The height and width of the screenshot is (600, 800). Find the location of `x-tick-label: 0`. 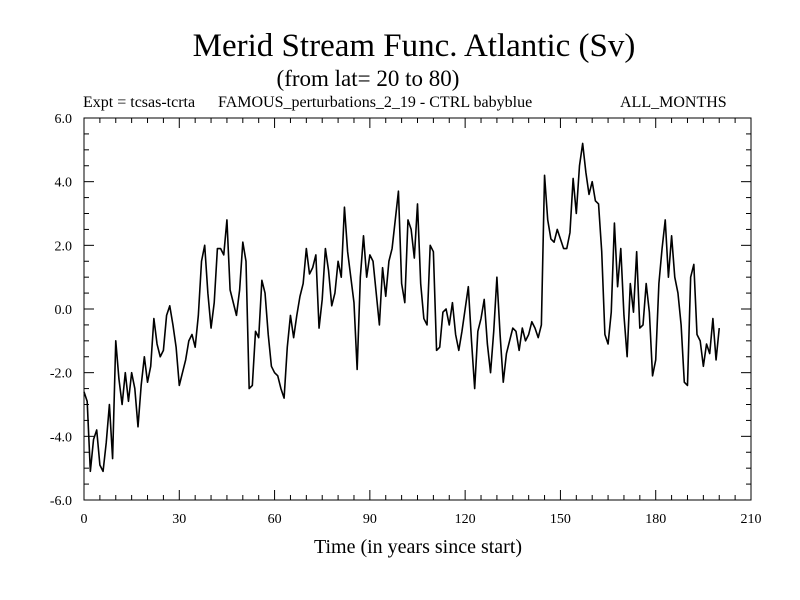

x-tick-label: 0 is located at coordinates (84, 519).